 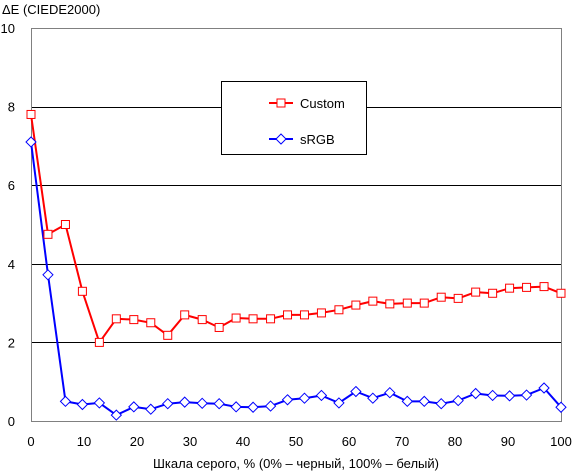 What do you see at coordinates (11, 342) in the screenshot?
I see `y-tick-label: 2` at bounding box center [11, 342].